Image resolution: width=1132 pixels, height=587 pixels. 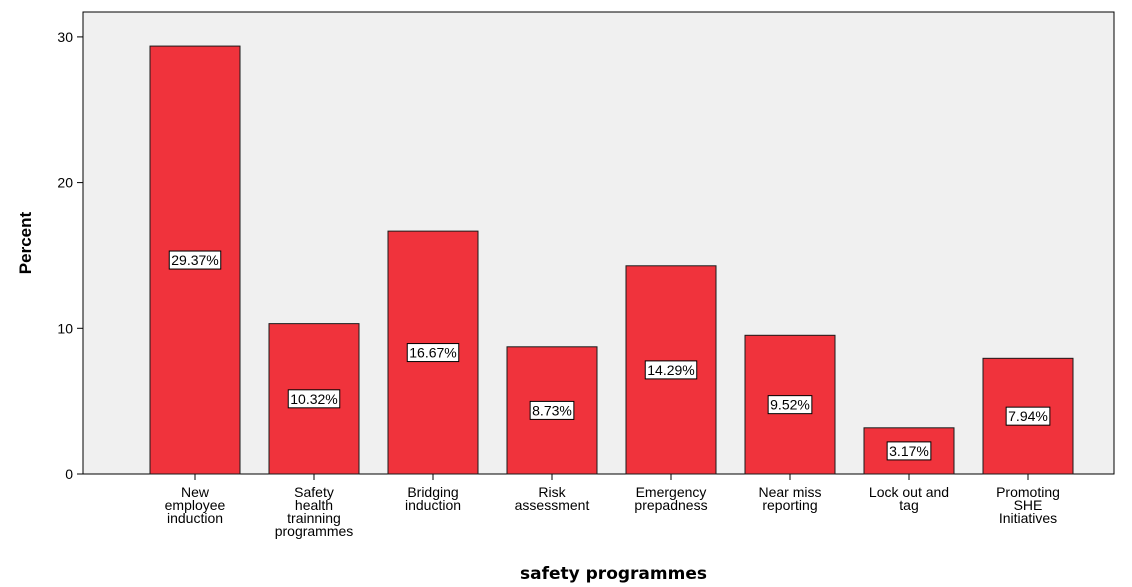 I want to click on data-label-text: 14.29%, so click(x=670, y=370).